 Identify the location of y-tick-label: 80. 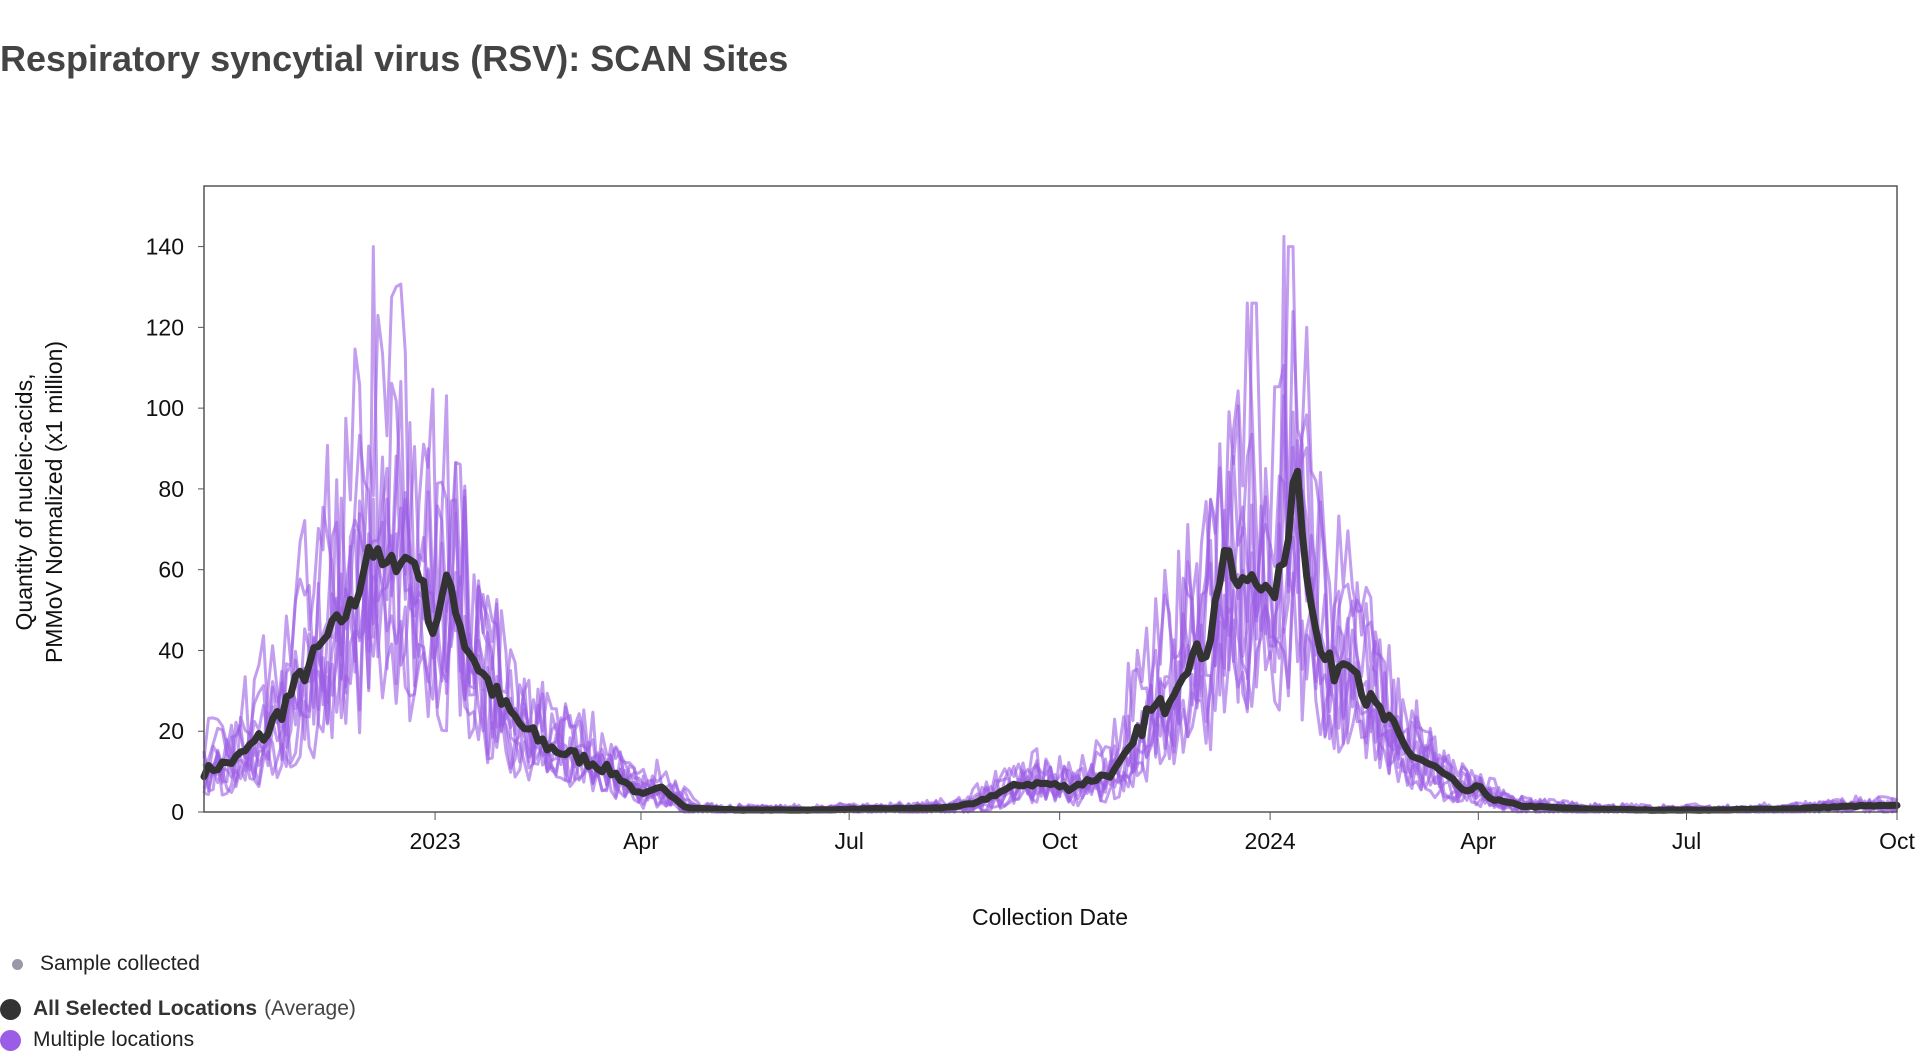
(171, 489).